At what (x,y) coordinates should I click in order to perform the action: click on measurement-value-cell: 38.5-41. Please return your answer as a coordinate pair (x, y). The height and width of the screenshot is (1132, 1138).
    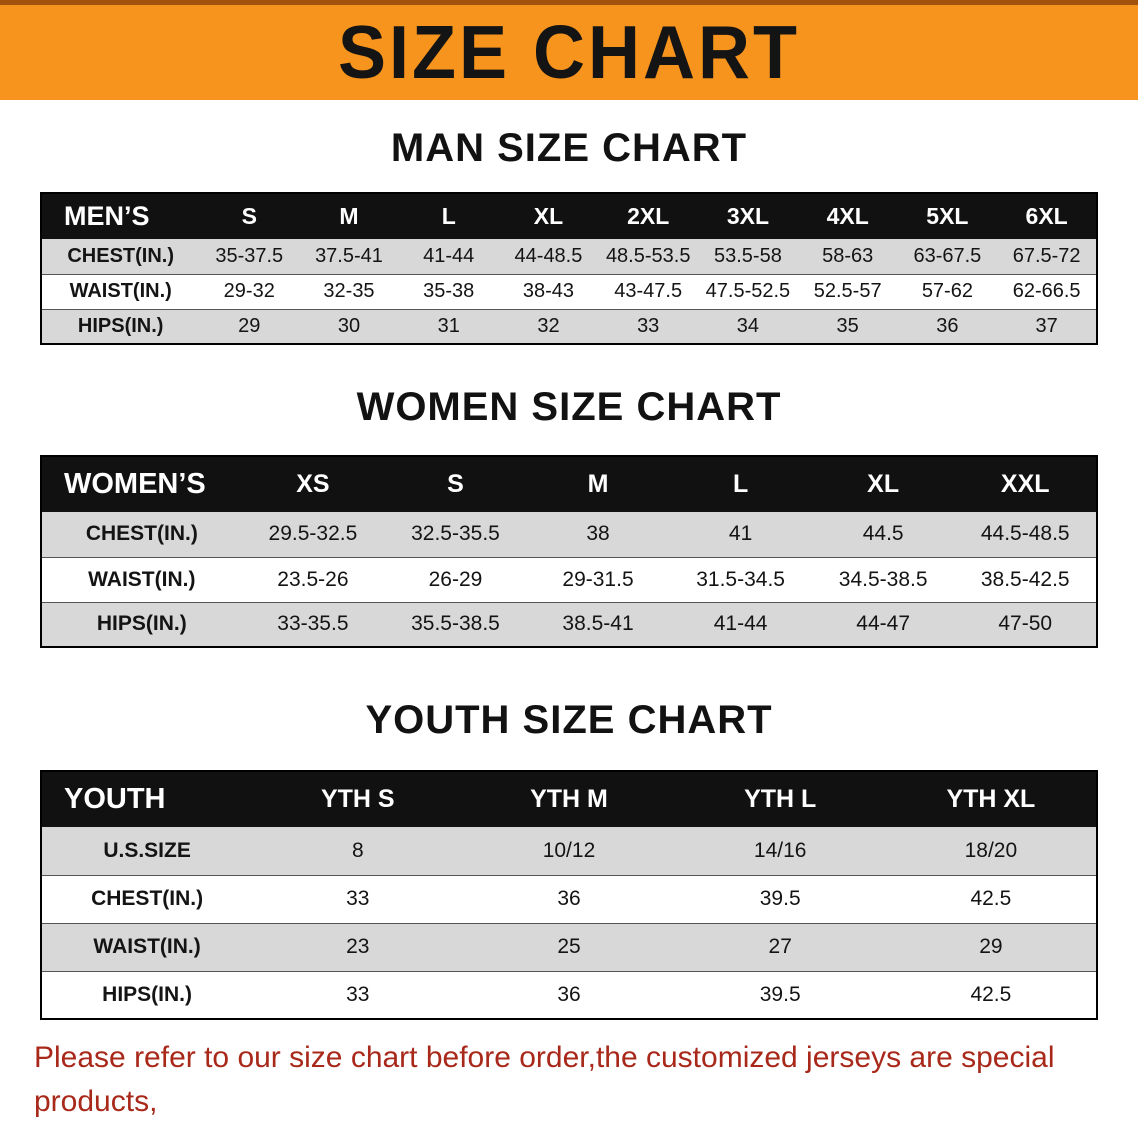
    Looking at the image, I should click on (598, 624).